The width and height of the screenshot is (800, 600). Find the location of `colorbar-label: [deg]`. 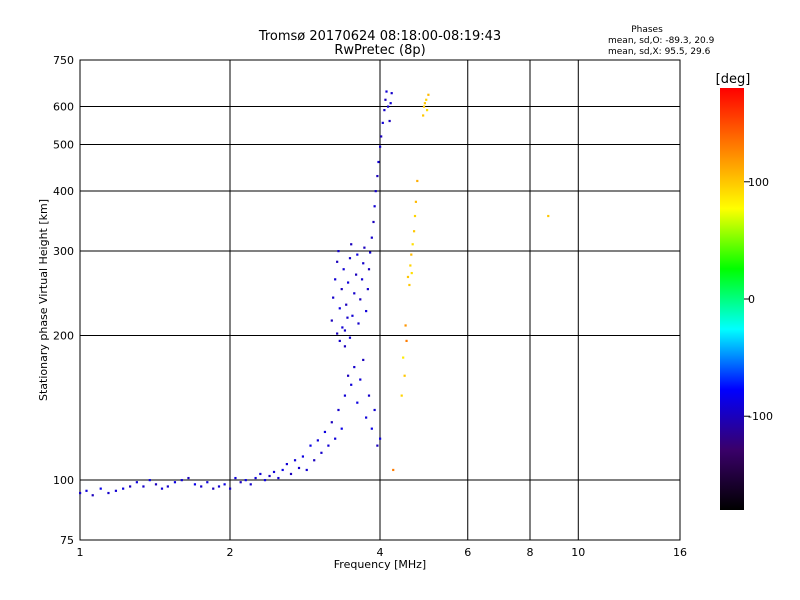

colorbar-label: [deg] is located at coordinates (733, 79).